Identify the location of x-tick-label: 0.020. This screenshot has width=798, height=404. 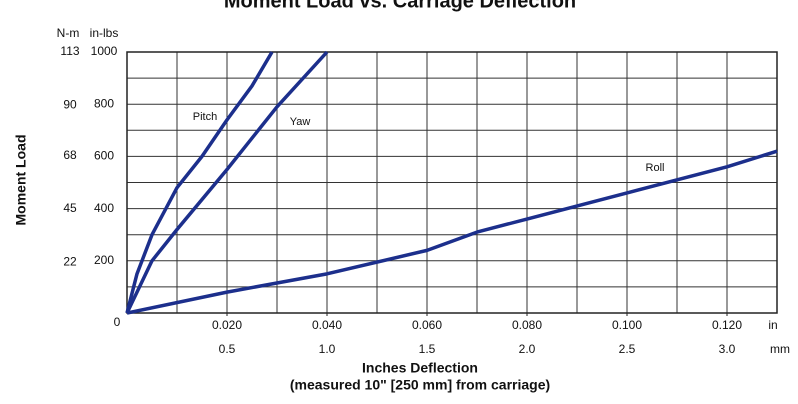
(227, 325).